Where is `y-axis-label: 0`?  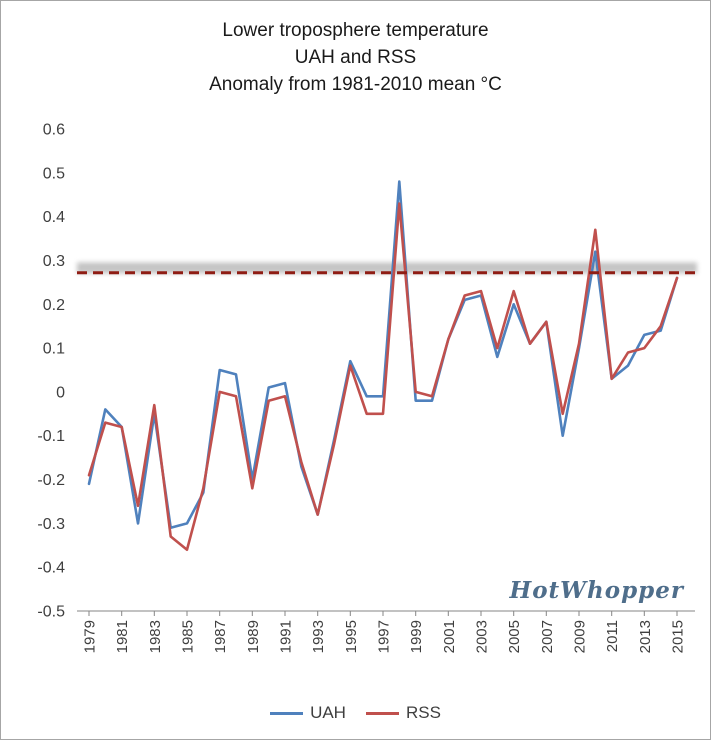
y-axis-label: 0 is located at coordinates (60, 392).